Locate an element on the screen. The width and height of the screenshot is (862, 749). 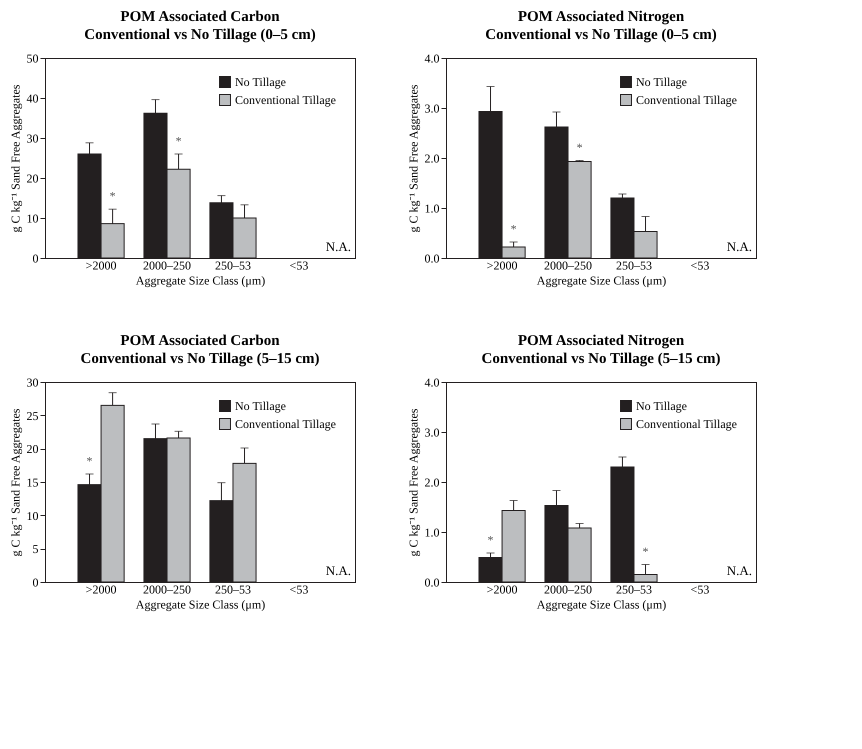
y-tick-label: 50 is located at coordinates (32, 59).